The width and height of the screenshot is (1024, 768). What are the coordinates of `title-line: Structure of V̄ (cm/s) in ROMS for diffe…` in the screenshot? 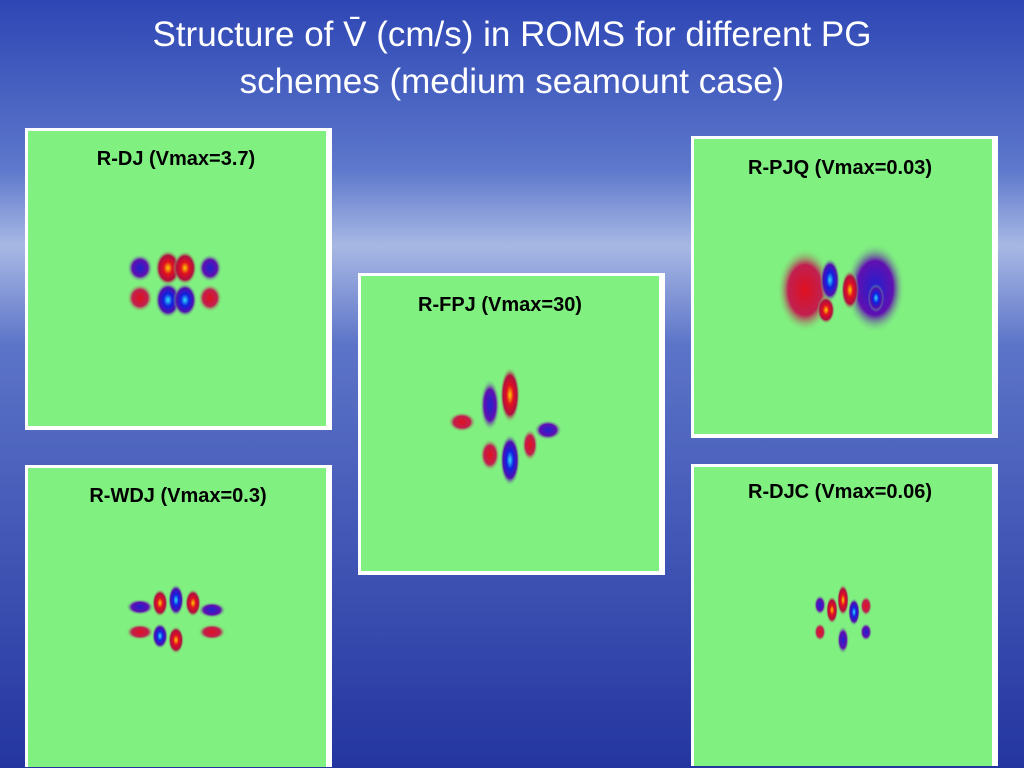 It's located at (511, 34).